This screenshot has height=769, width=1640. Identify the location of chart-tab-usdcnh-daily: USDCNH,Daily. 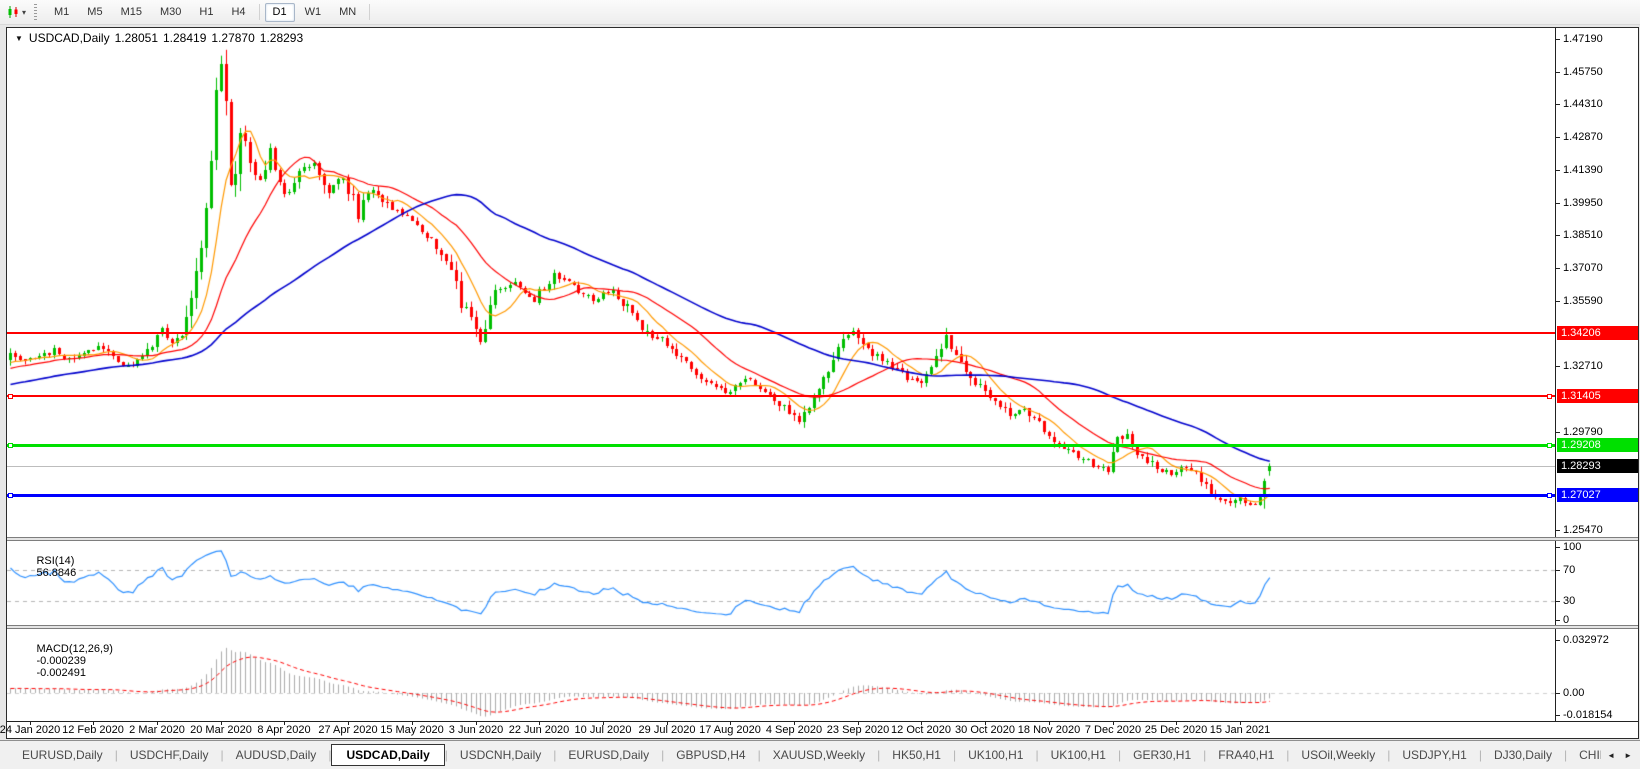
(500, 755).